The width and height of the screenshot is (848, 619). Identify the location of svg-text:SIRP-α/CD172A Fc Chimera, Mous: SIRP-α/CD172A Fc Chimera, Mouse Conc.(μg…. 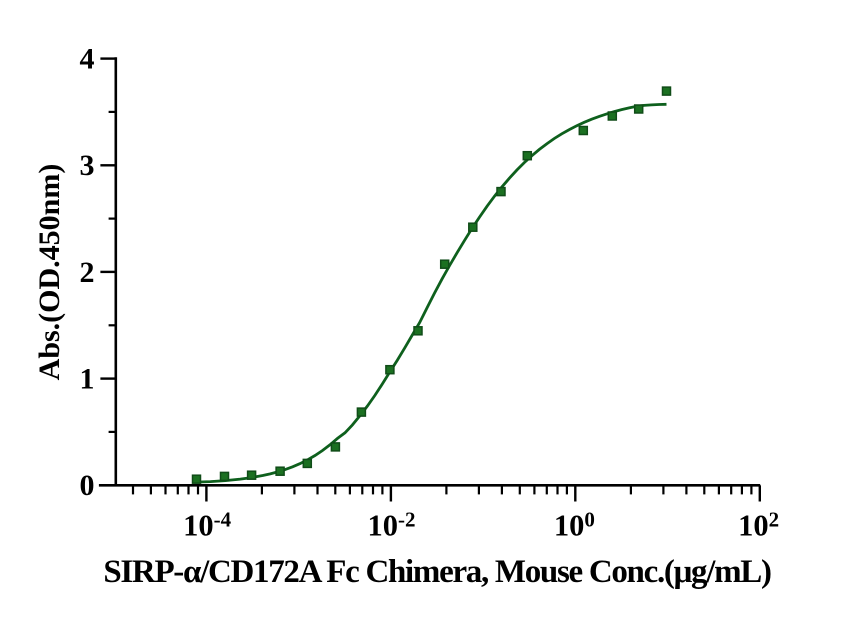
(437, 572).